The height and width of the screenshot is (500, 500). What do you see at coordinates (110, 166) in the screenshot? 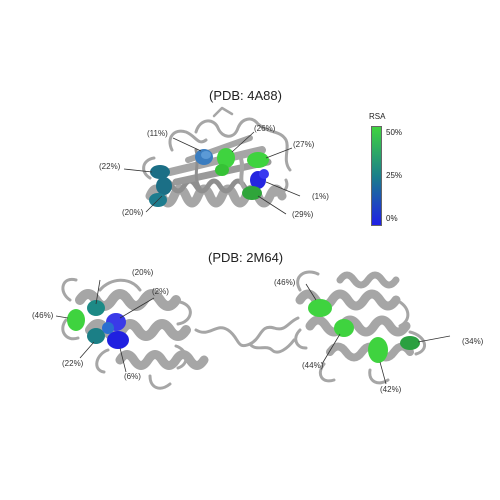
I see `label-4a88-22: (22%)` at bounding box center [110, 166].